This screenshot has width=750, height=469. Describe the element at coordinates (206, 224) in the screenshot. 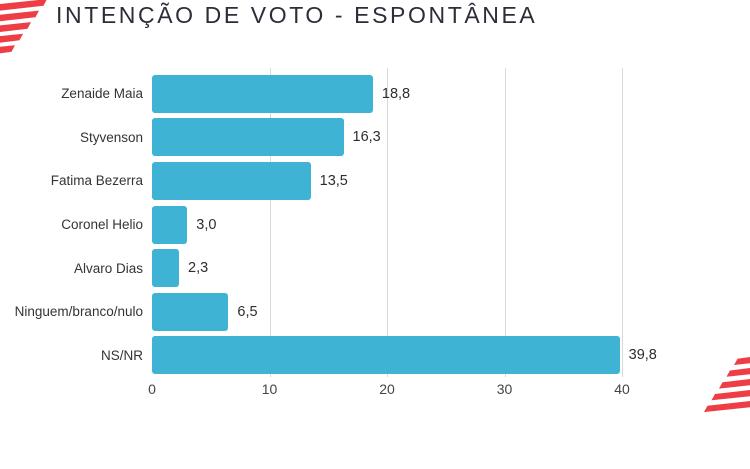

I see `value-label: 3,0` at that location.